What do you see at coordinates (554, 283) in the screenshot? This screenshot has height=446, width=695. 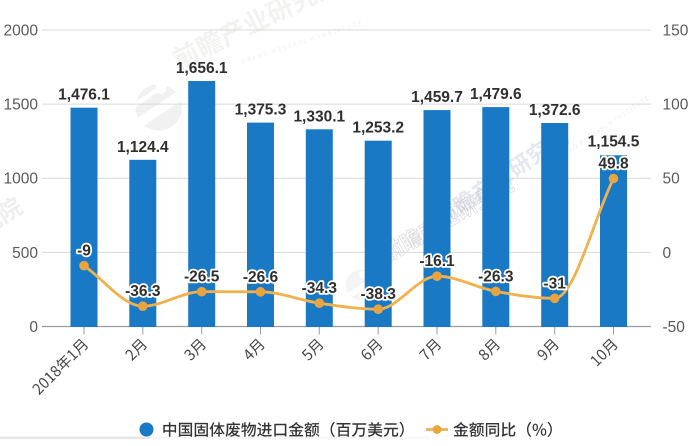 I see `svg-text: -31` at bounding box center [554, 283].